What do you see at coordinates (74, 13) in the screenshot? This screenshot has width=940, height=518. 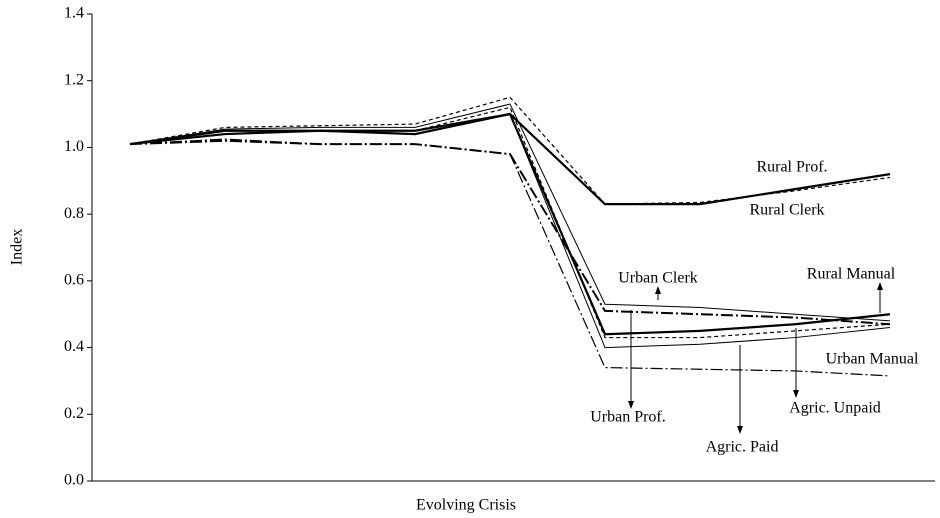 I see `y-tick-label: 1.4` at bounding box center [74, 13].